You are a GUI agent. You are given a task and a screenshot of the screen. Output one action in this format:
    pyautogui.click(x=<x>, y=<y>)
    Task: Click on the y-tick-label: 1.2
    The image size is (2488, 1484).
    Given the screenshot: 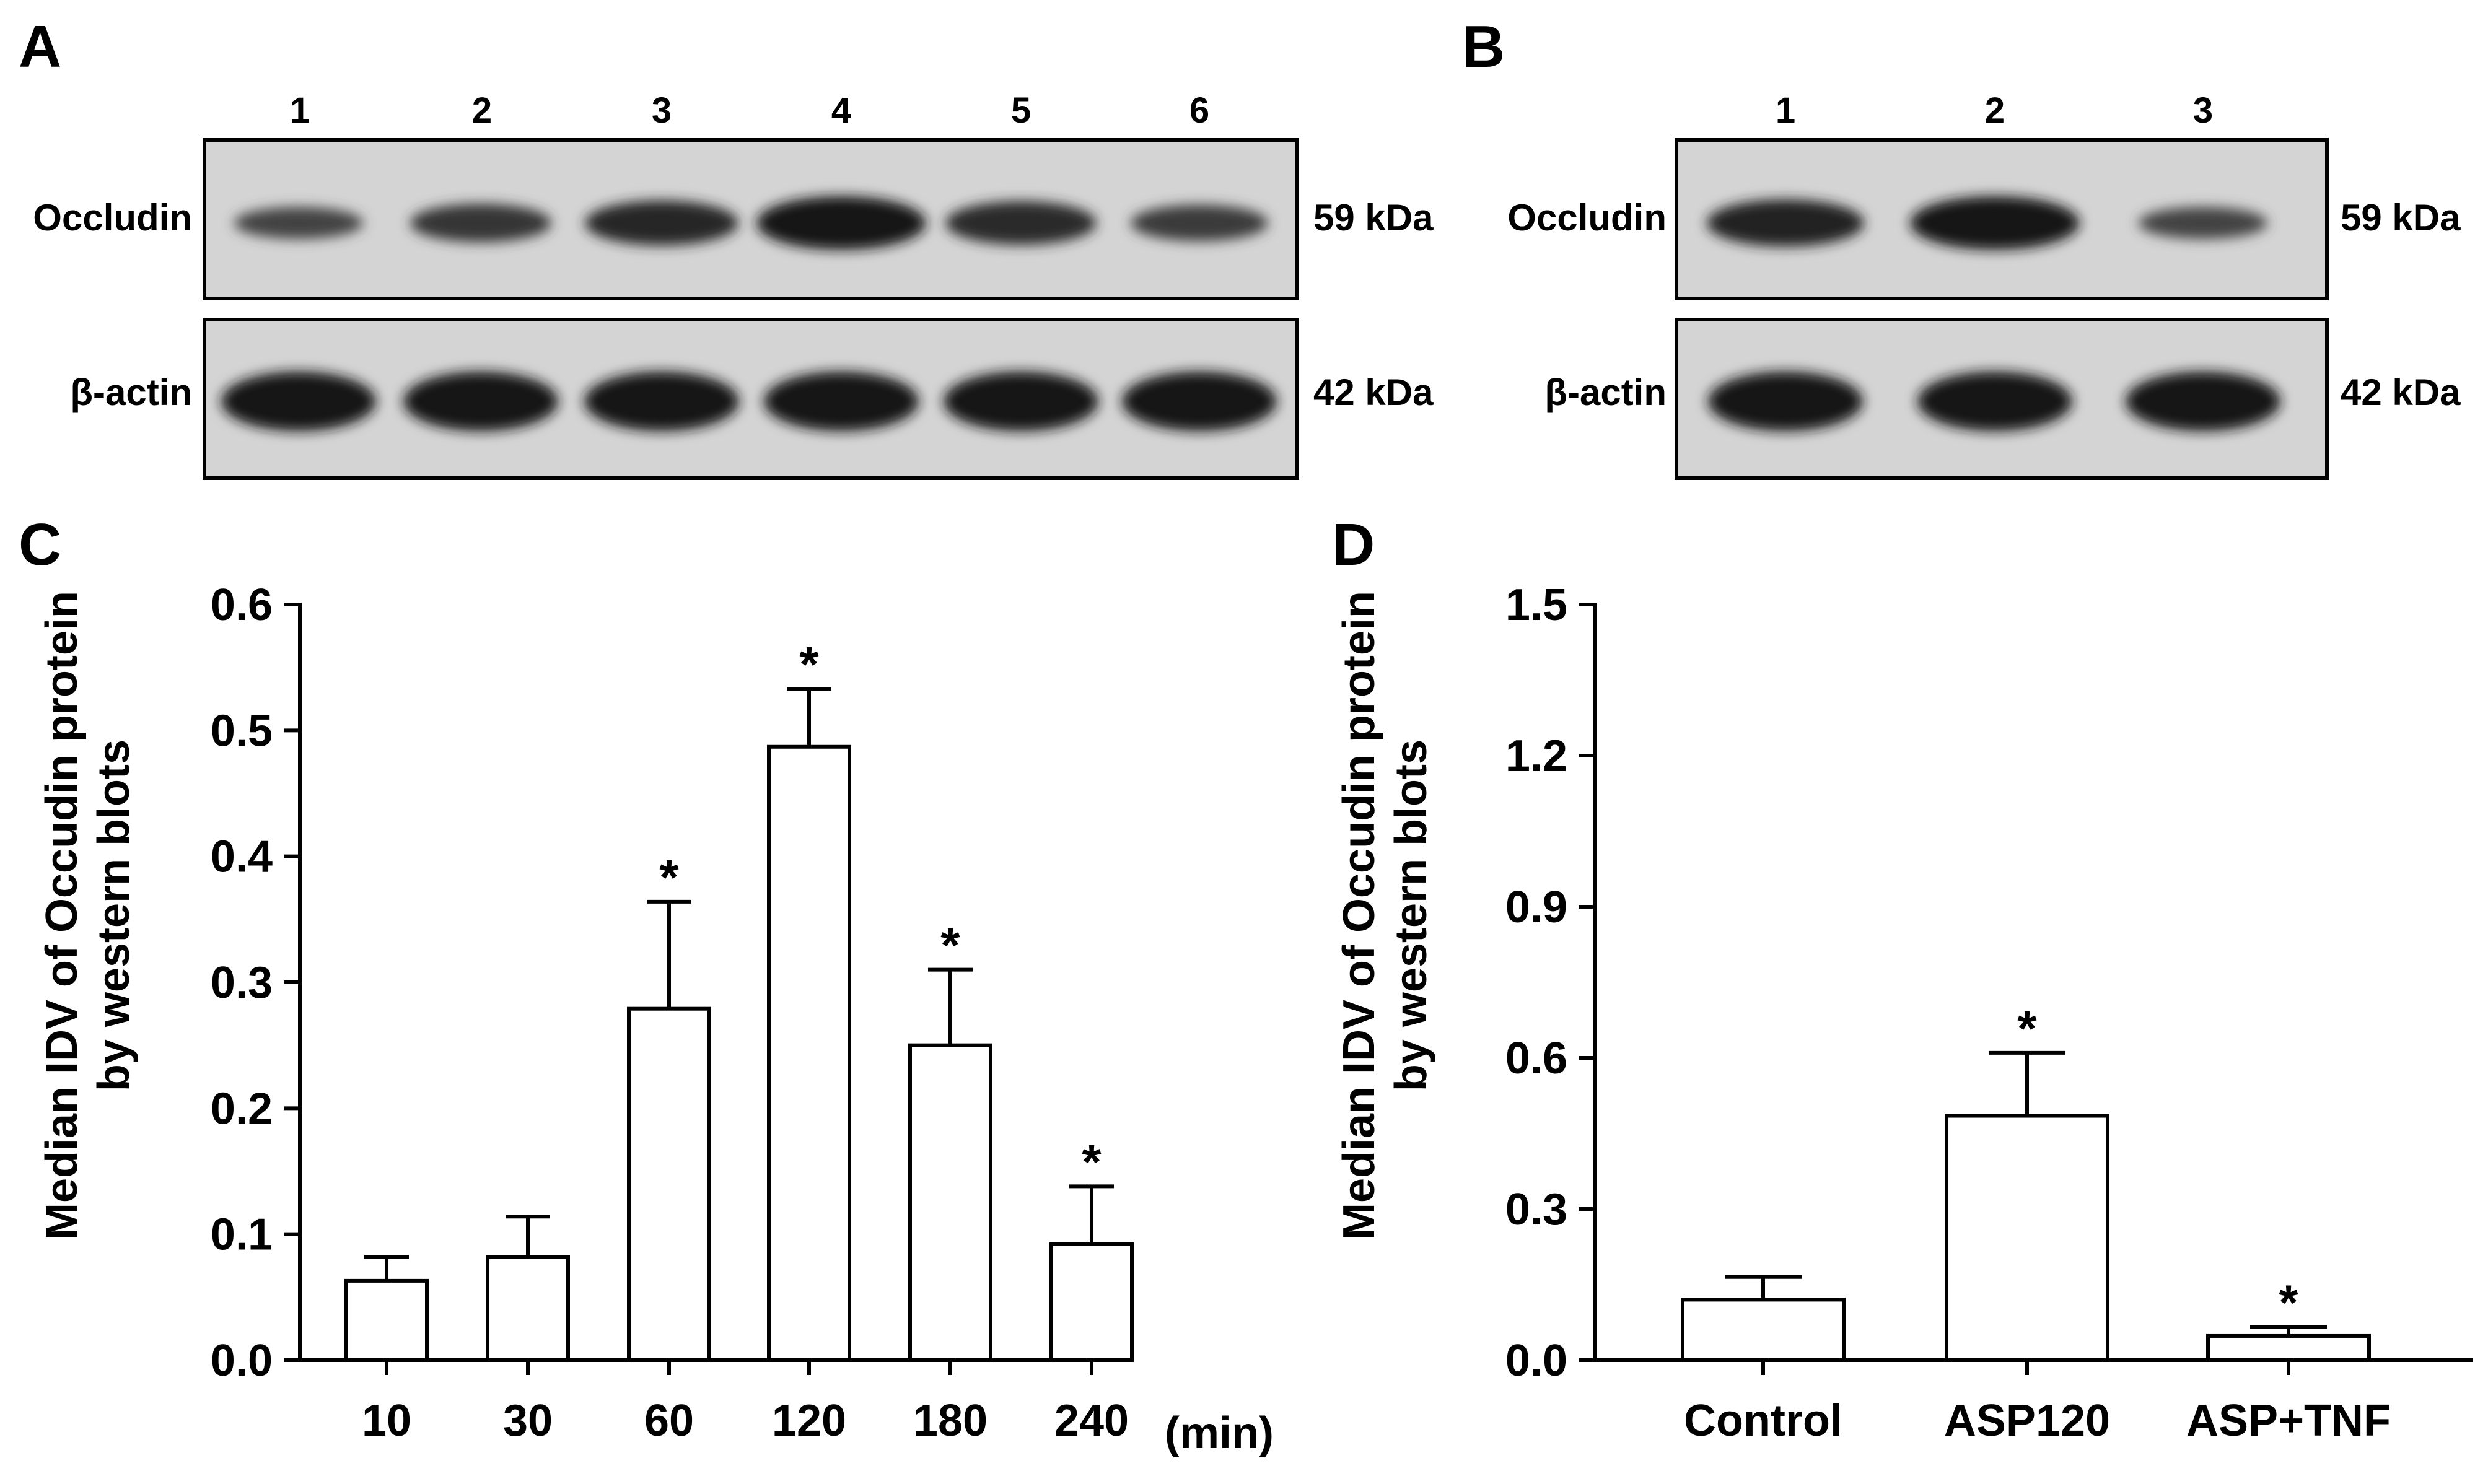 What is the action you would take?
    pyautogui.click(x=1536, y=756)
    